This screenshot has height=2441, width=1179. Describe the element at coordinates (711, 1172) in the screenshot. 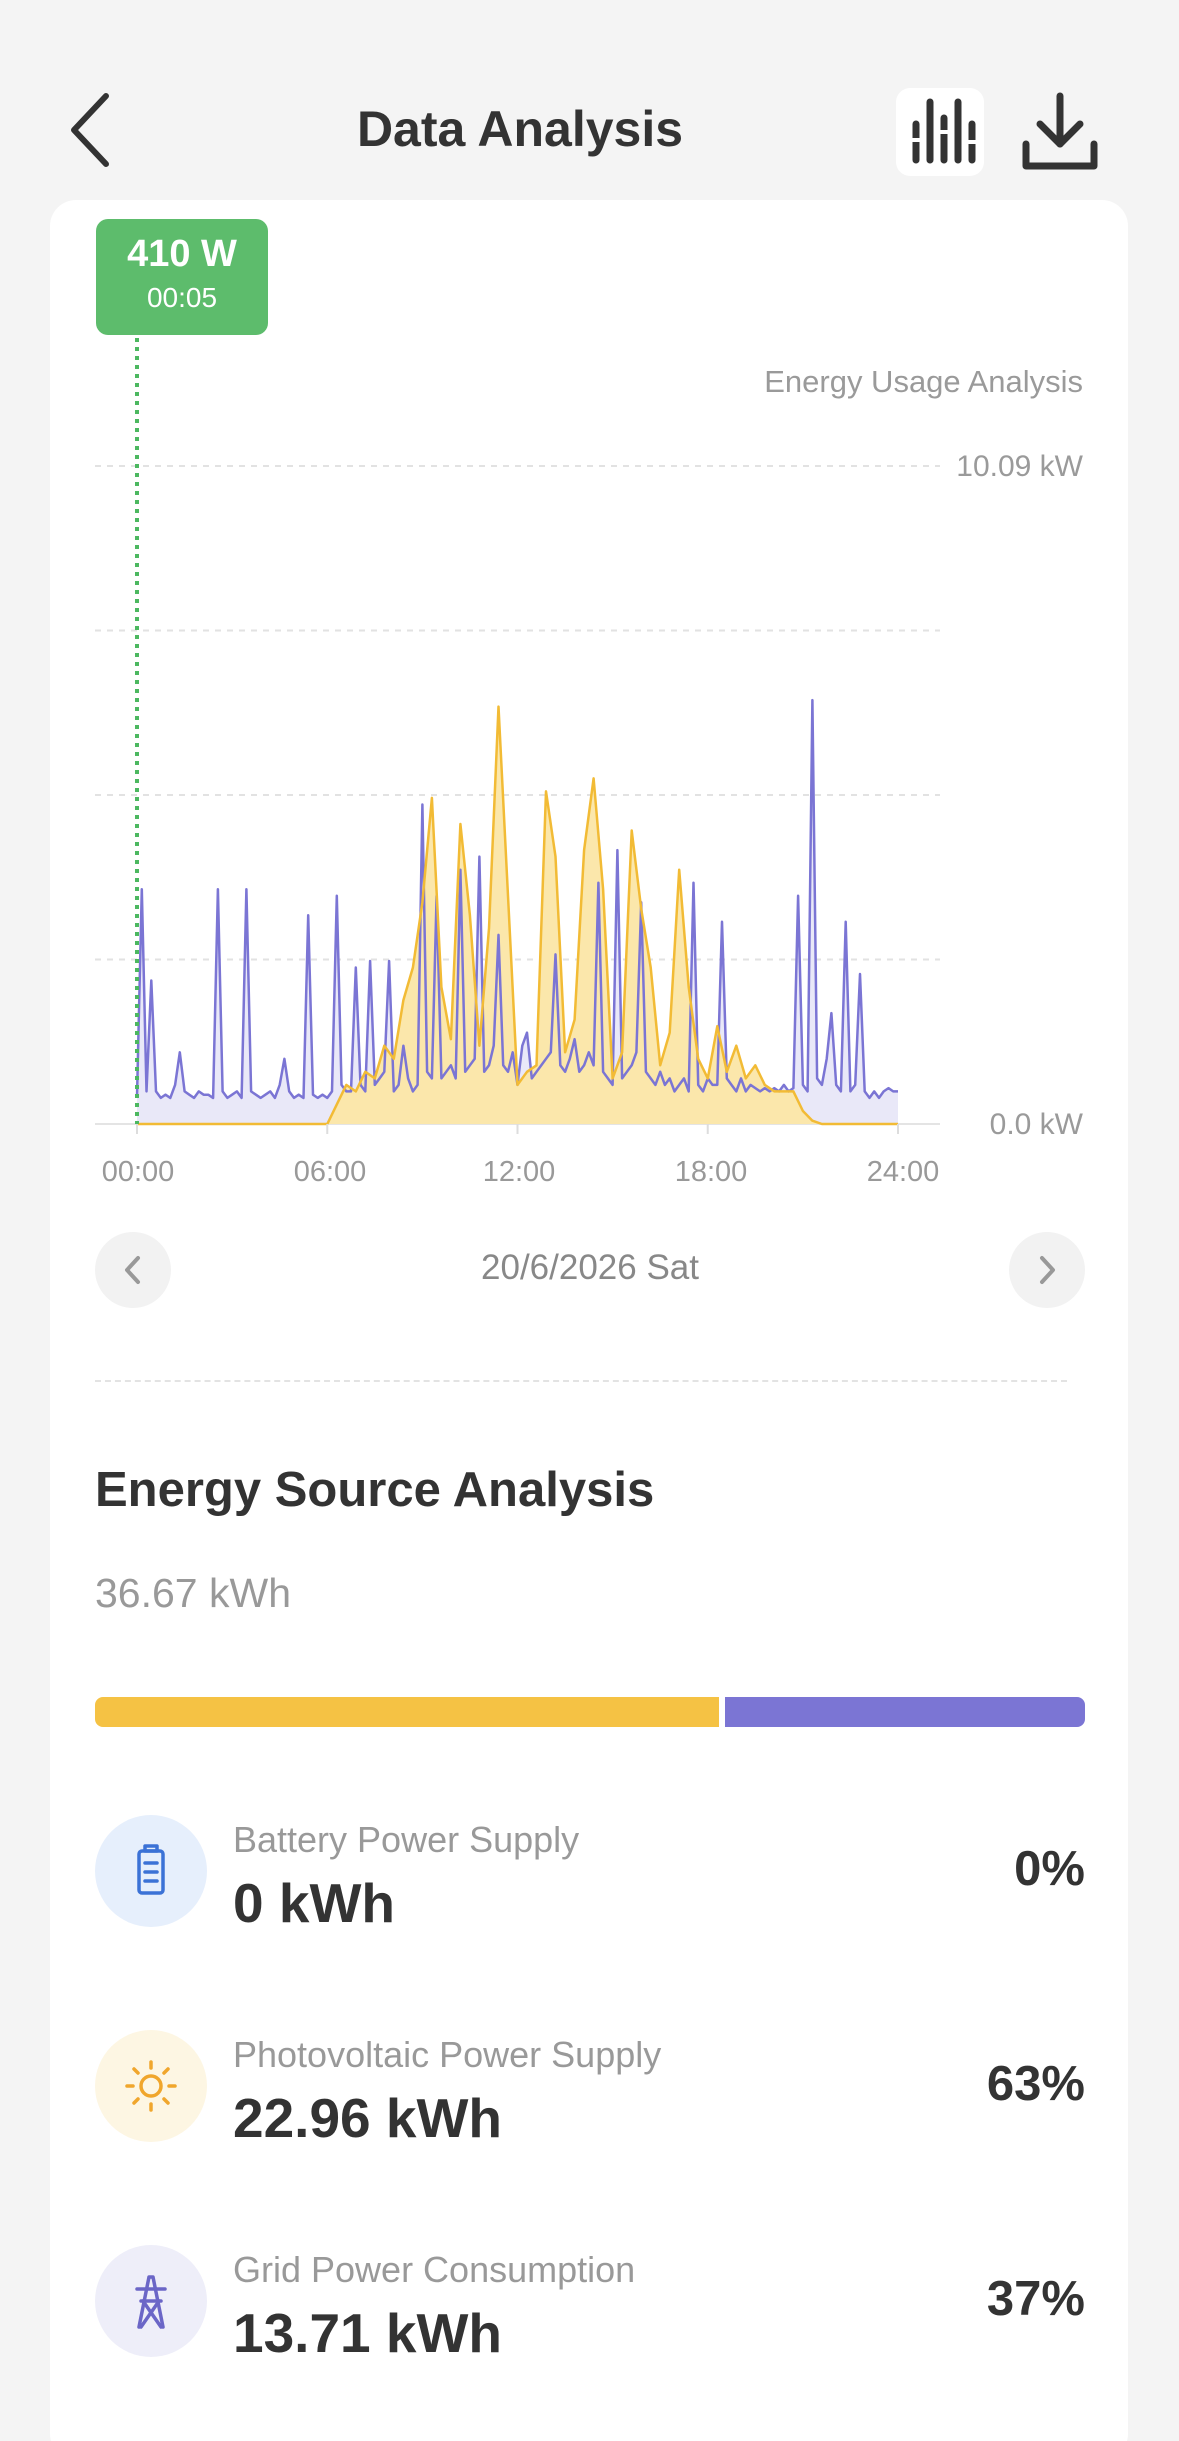

I see `x-tick-label: 18:00` at that location.